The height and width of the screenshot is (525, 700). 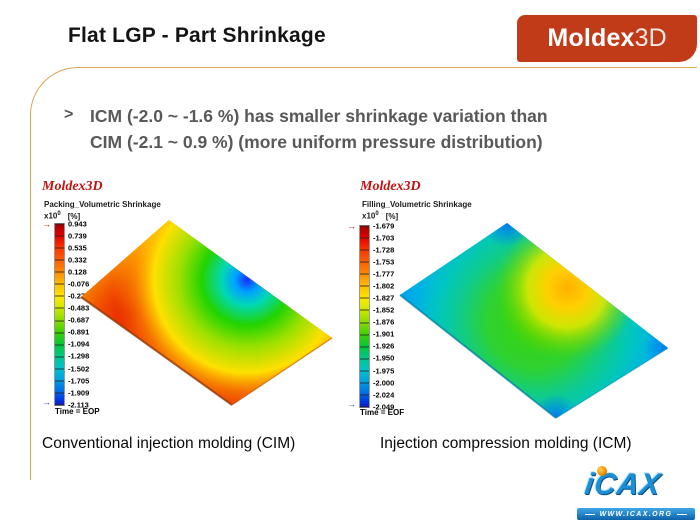 I want to click on tick-value: -0.076, so click(x=79, y=284).